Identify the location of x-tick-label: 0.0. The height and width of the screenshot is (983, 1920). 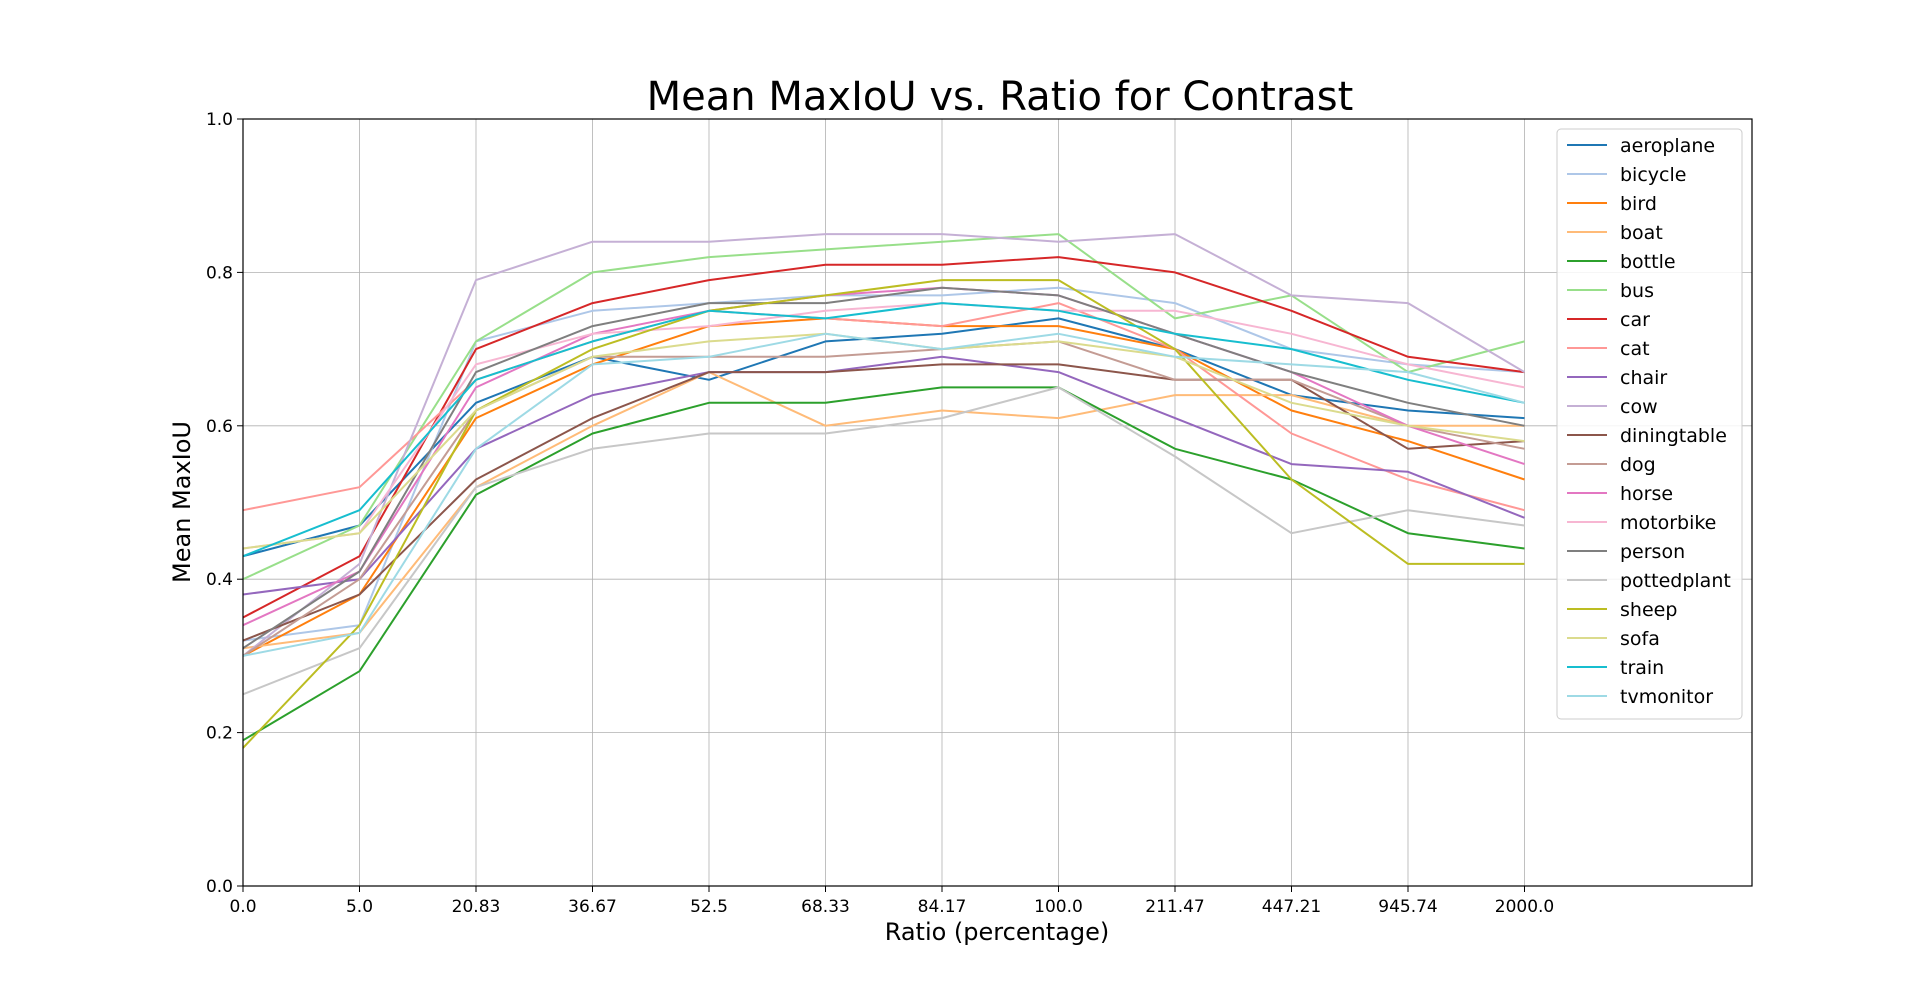
(242, 907).